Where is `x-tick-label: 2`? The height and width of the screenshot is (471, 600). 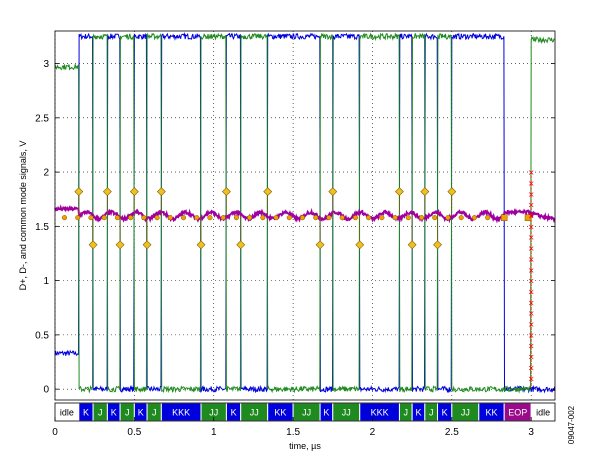 x-tick-label: 2 is located at coordinates (373, 432).